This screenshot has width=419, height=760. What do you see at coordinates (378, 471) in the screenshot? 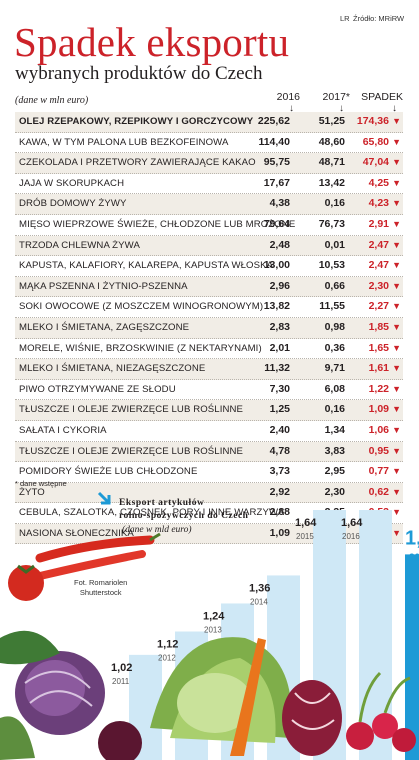
I see `value-drop: 0,77` at bounding box center [378, 471].